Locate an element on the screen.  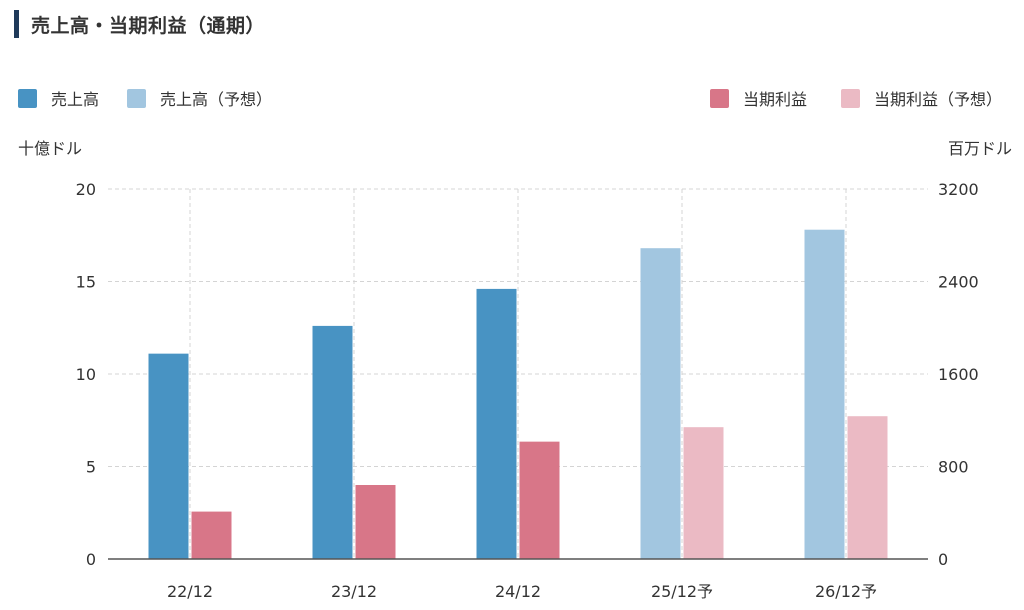
chart-title: 売上高・当期利益（通期） is located at coordinates (148, 25).